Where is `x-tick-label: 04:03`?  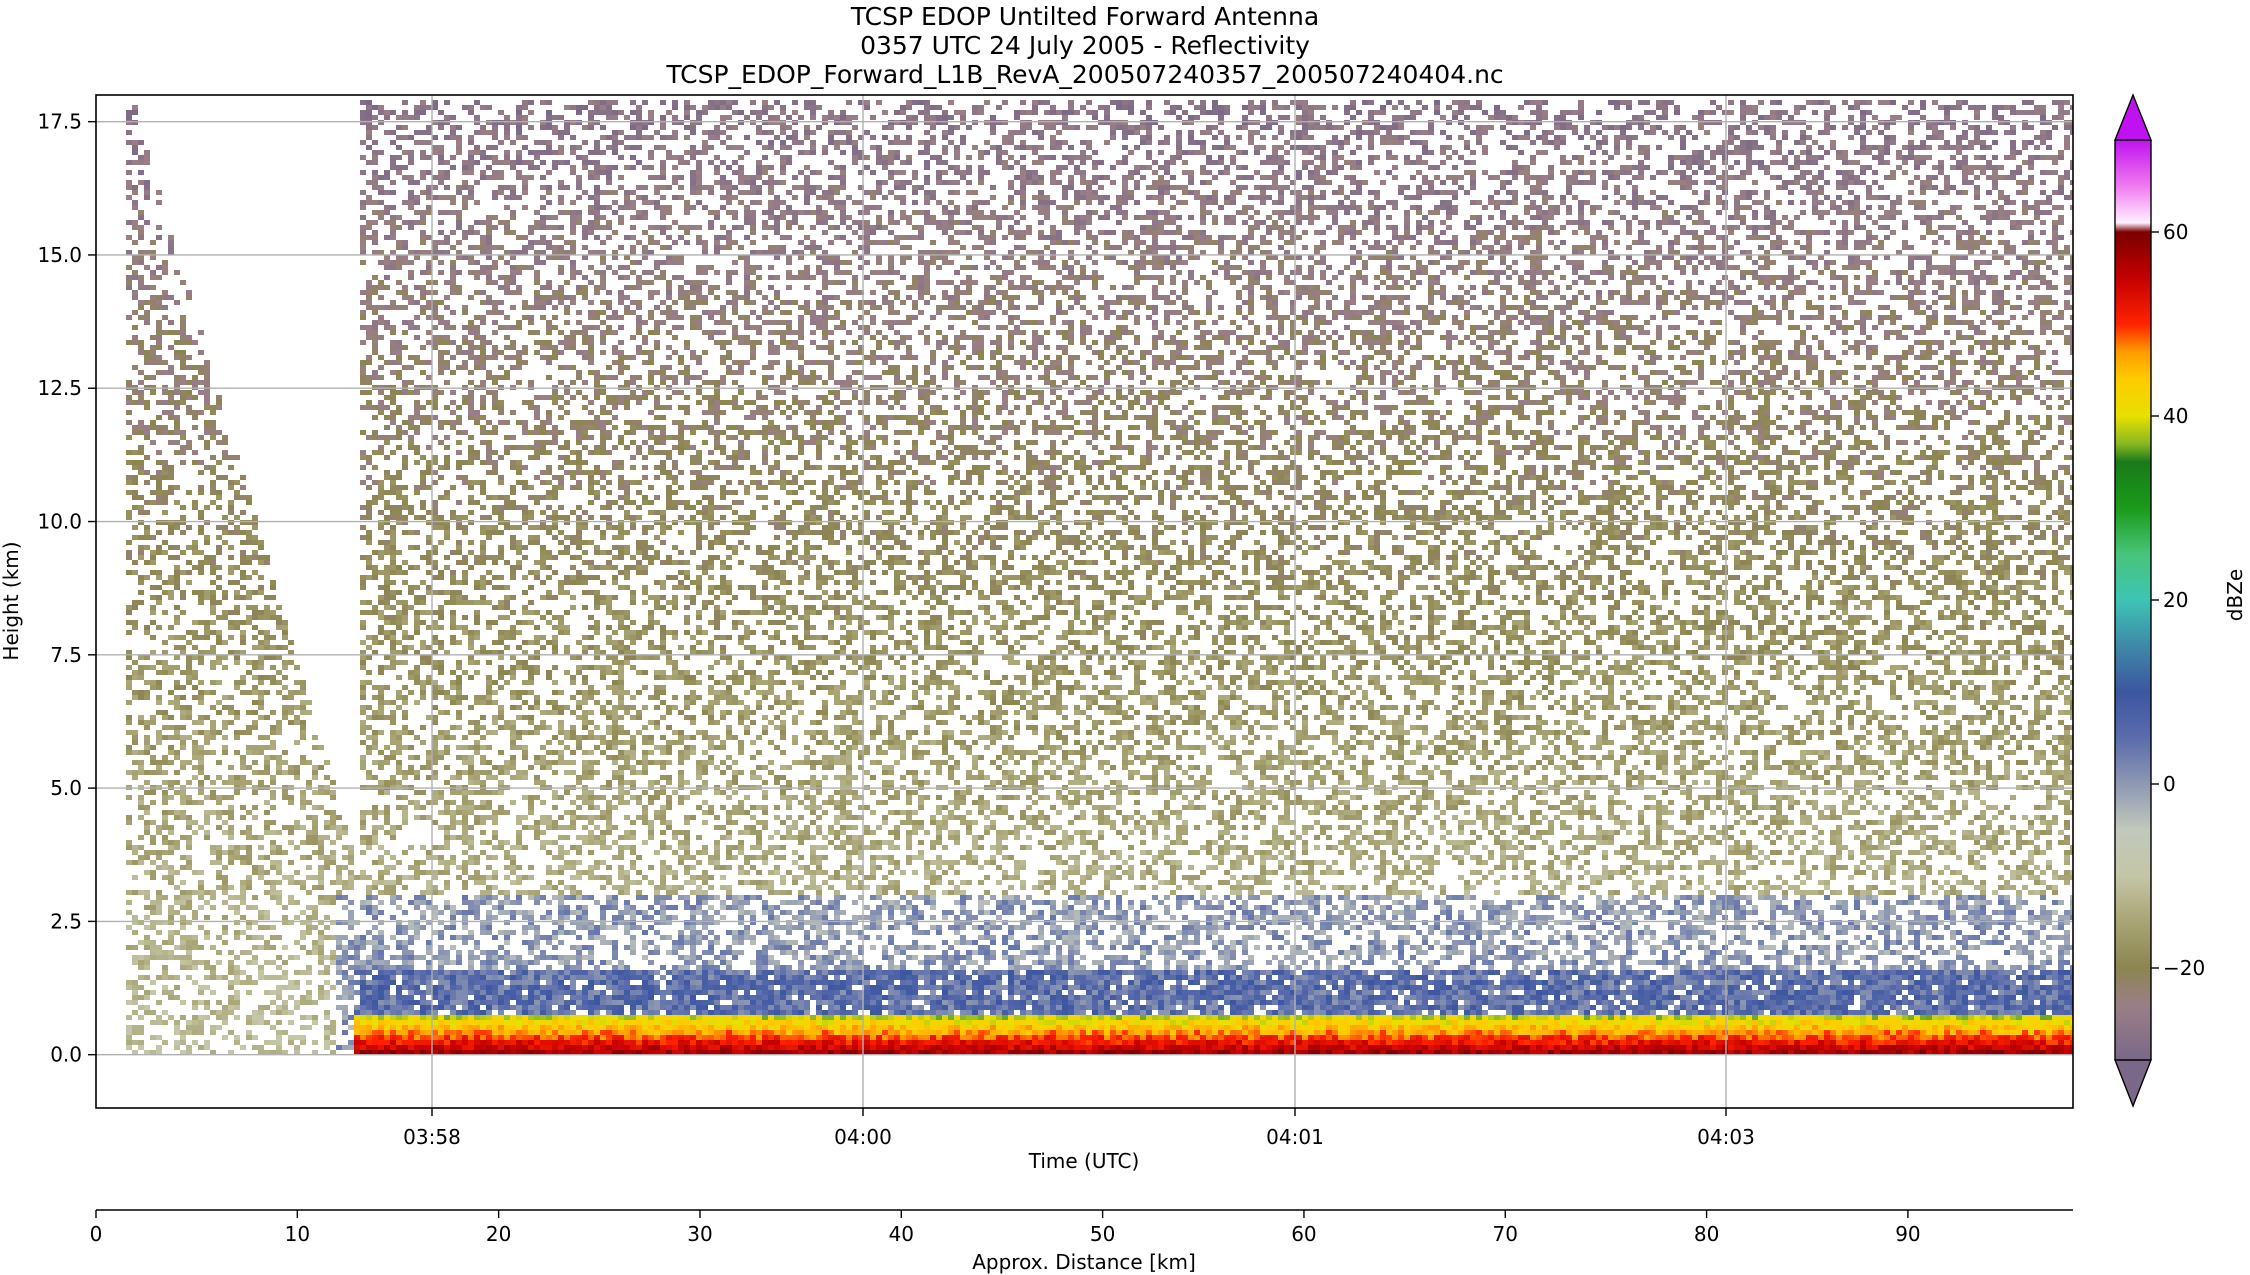
x-tick-label: 04:03 is located at coordinates (1726, 1137).